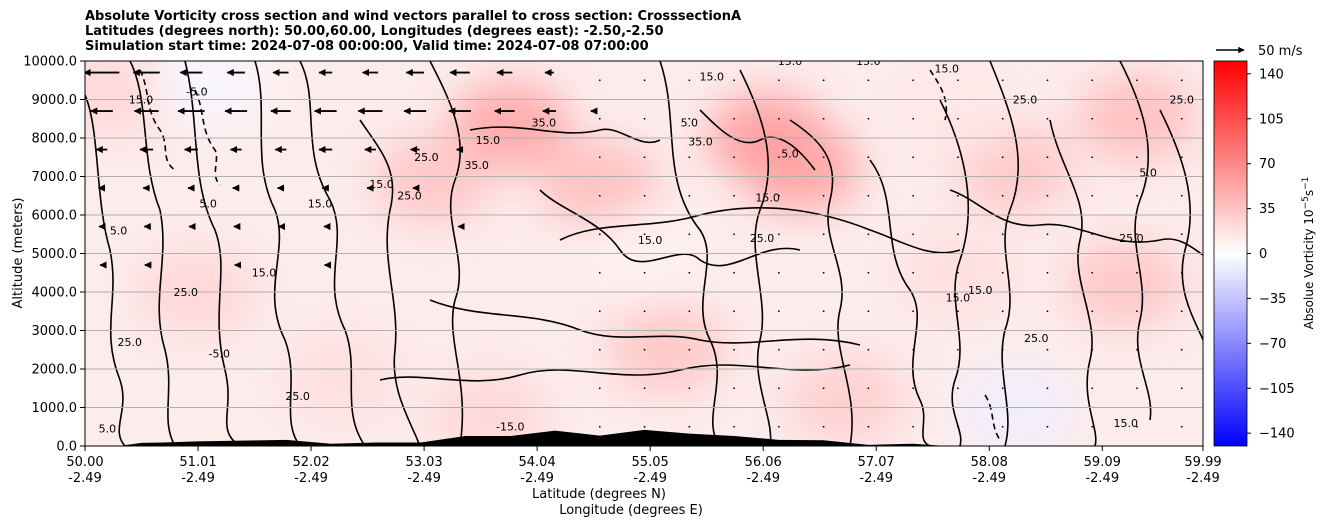  I want to click on y-tick-label: 2000.0, so click(55, 370).